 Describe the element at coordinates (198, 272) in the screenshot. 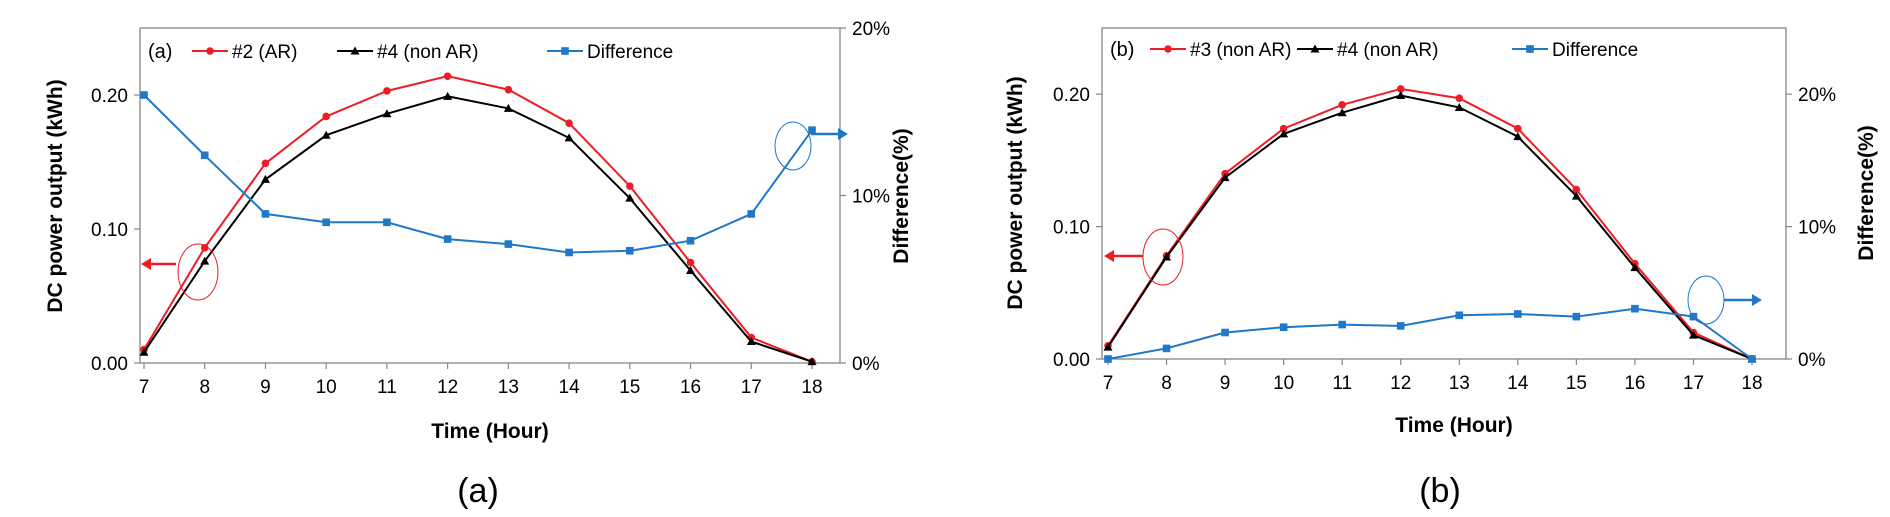

I see `annotation-ellipse-left-a` at that location.